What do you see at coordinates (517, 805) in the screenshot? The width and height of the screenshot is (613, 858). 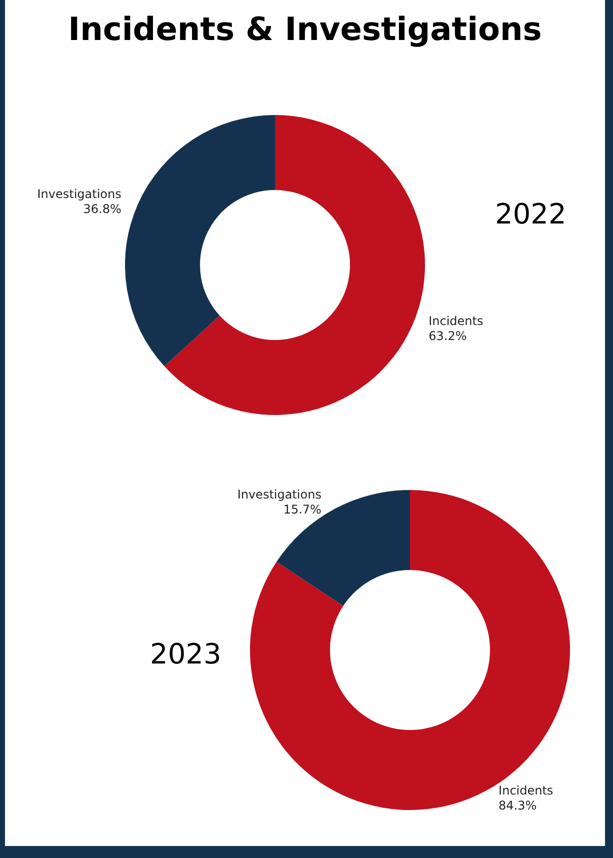 I see `data-label: 84.3%` at bounding box center [517, 805].